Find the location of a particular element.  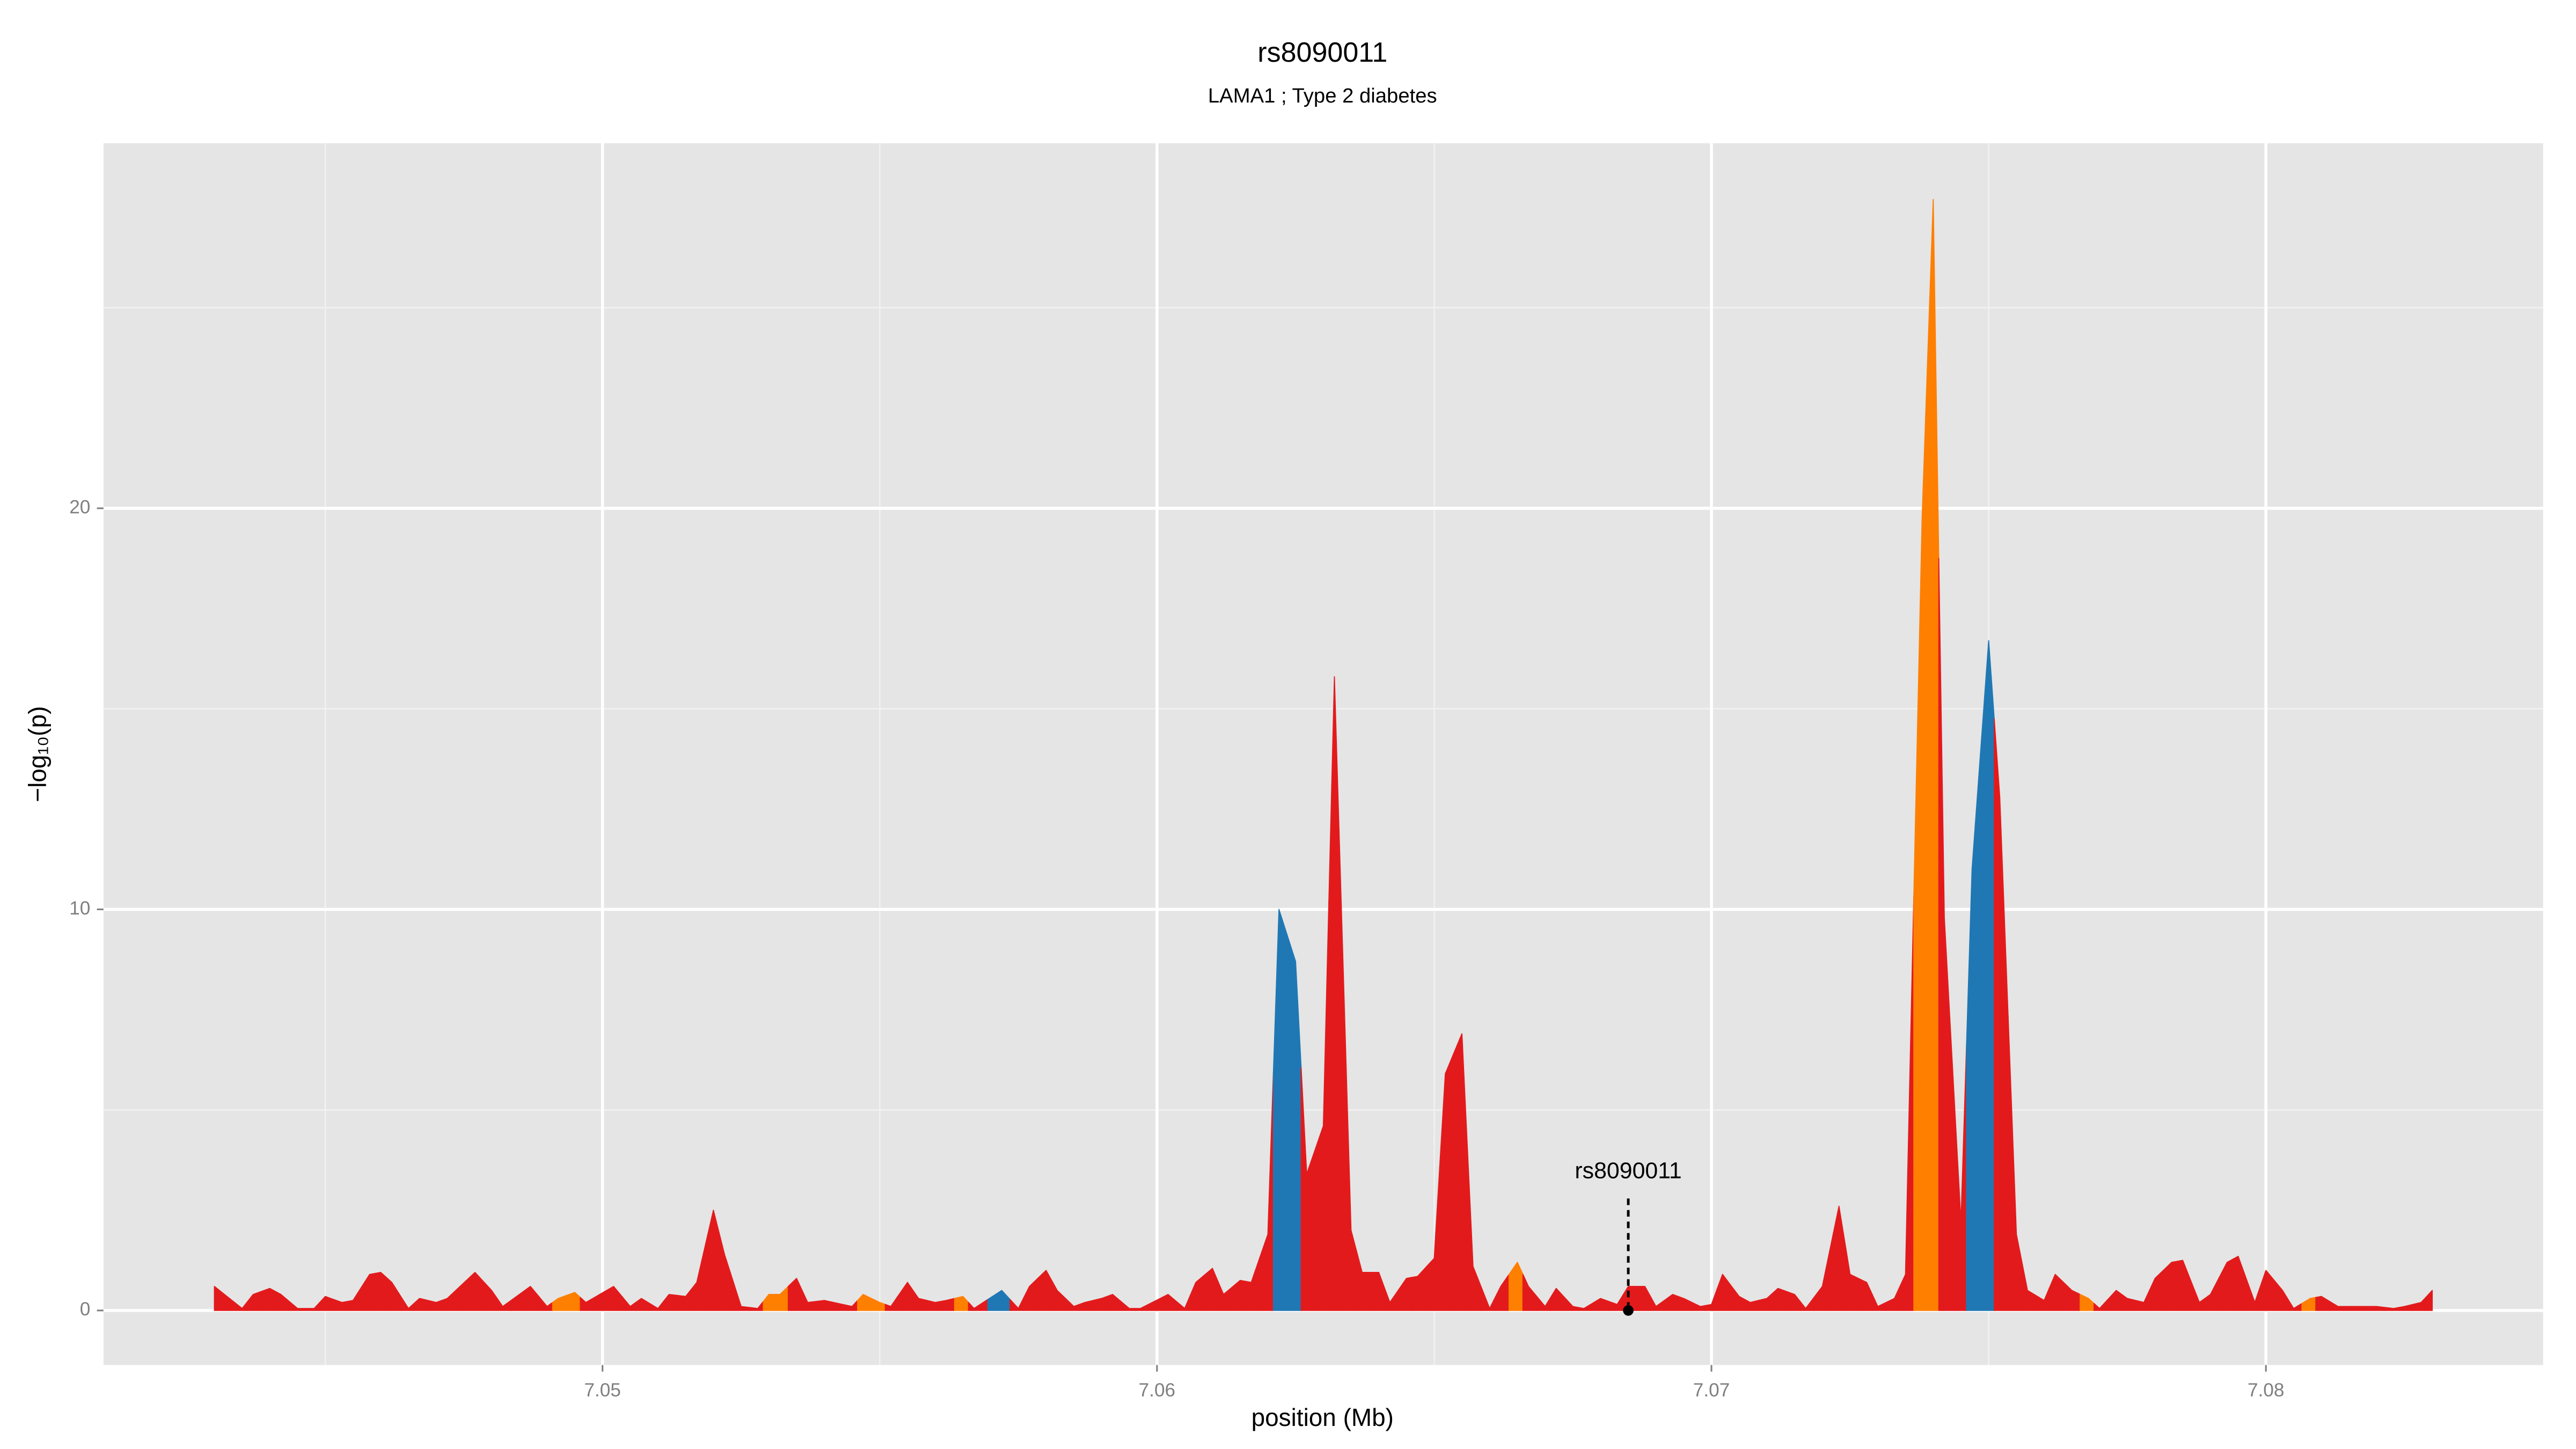

x-tick-label: 7.08 is located at coordinates (2266, 1390).